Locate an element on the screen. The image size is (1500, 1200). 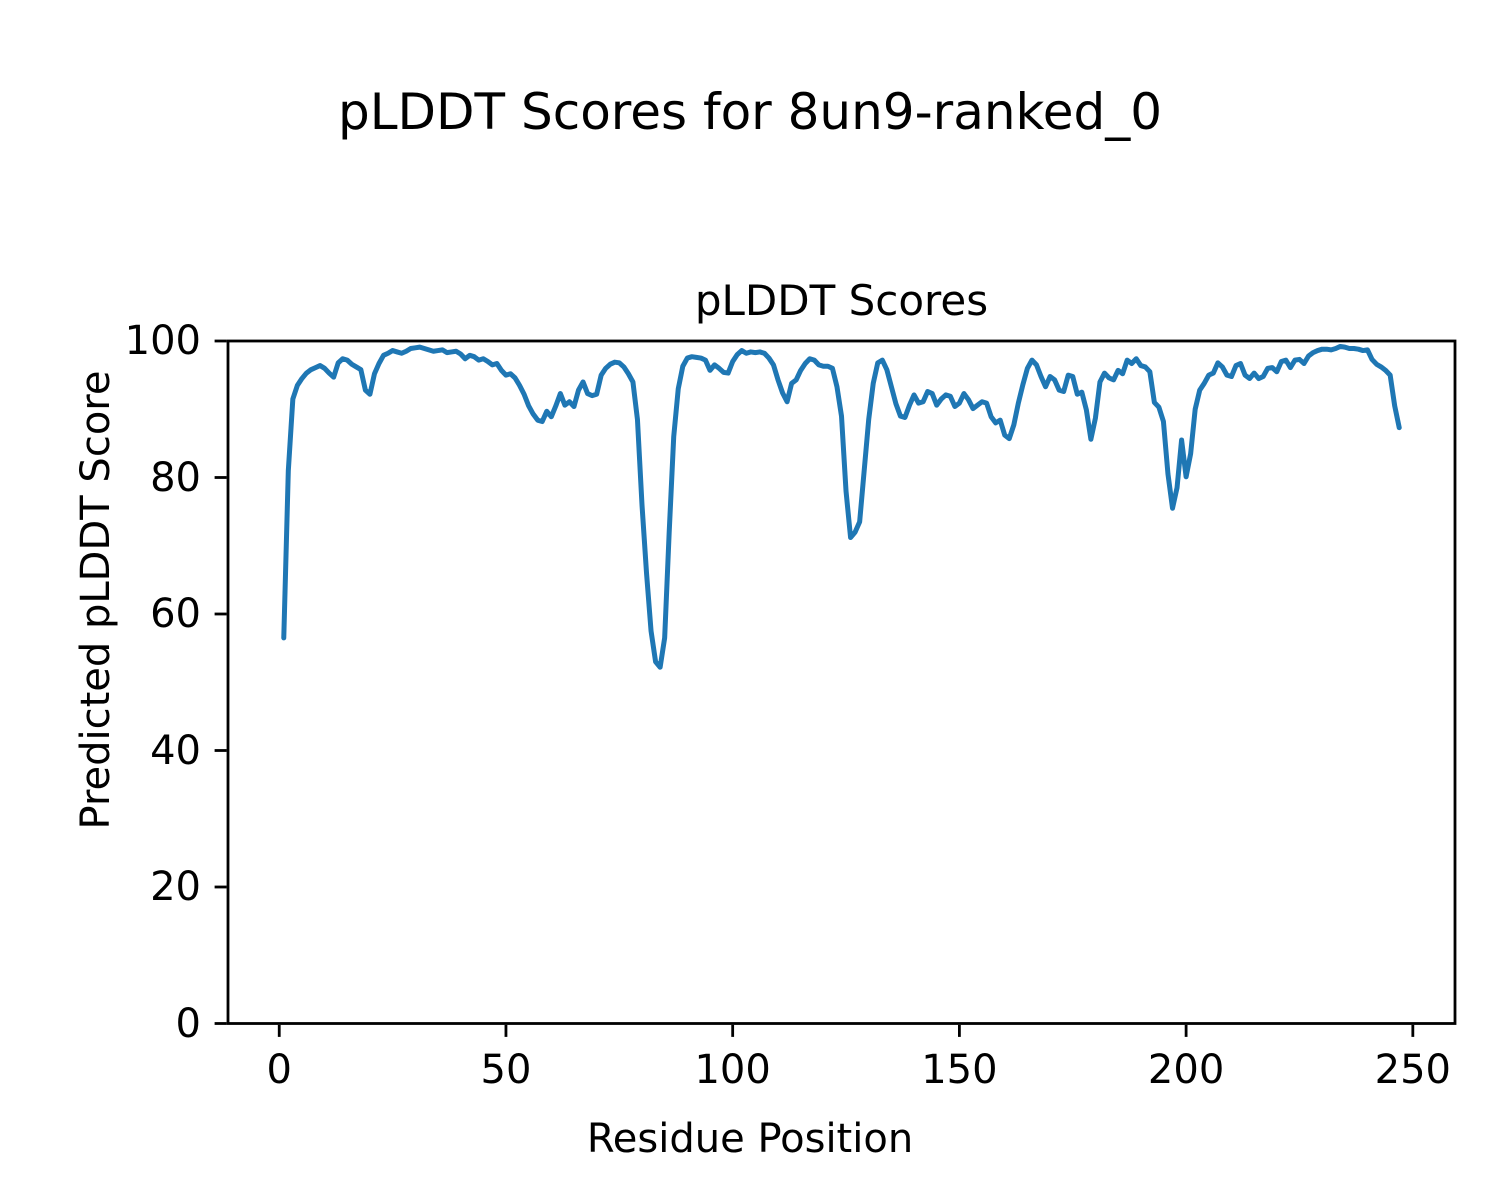
x-tick-label: 200 is located at coordinates (1186, 1070).